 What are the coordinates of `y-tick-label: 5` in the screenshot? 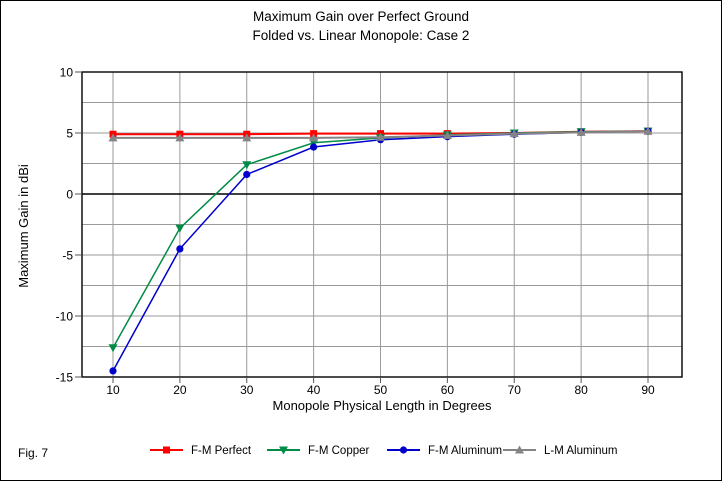 It's located at (69, 134).